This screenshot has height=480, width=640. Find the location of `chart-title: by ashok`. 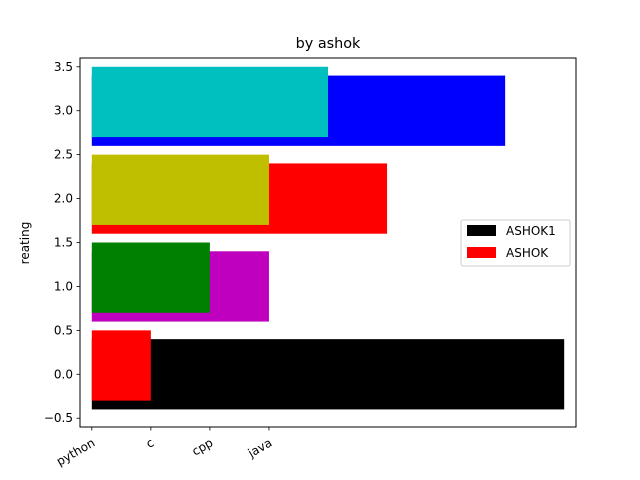

chart-title: by ashok is located at coordinates (328, 44).